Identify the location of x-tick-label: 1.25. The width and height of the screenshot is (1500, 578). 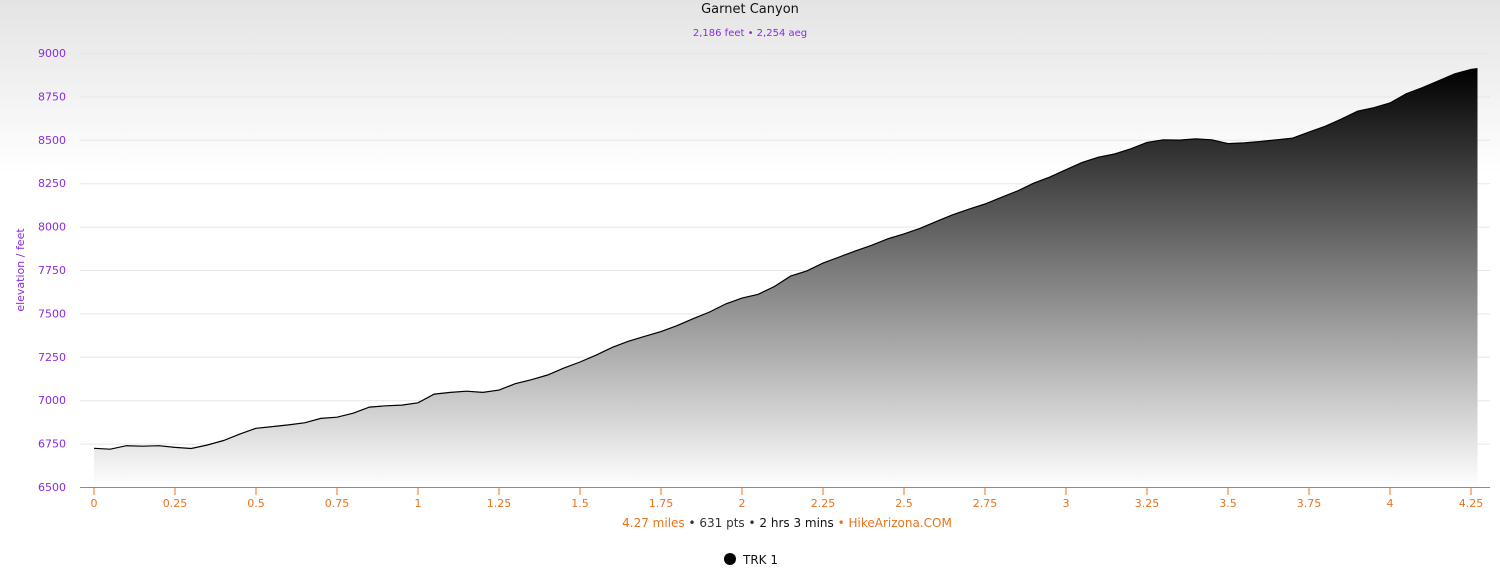
(499, 503).